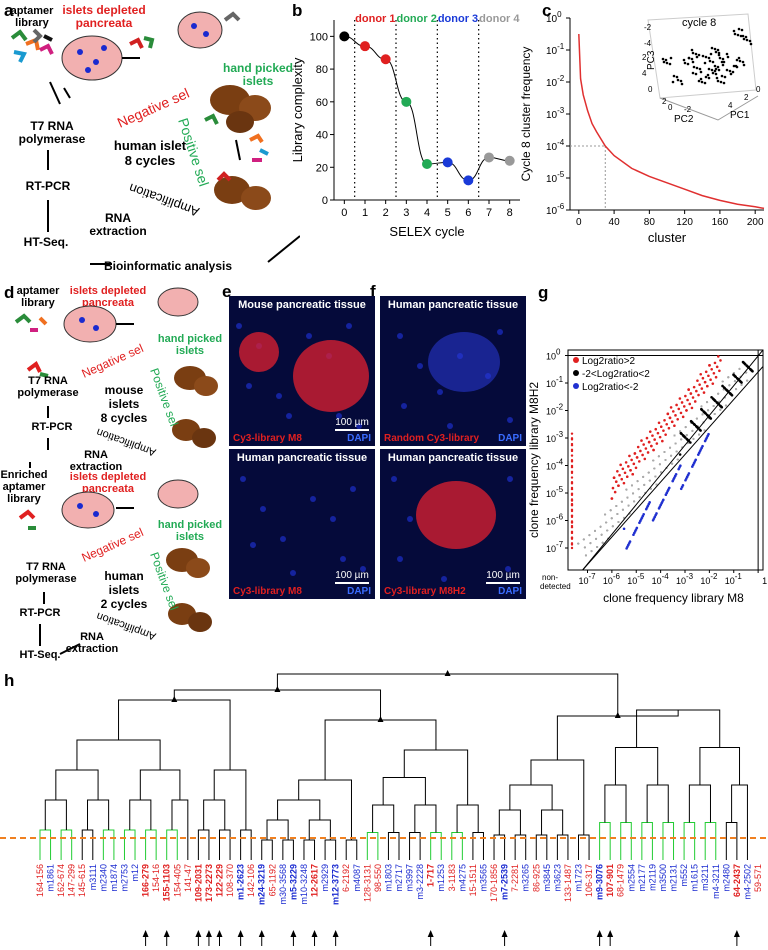 This screenshot has width=768, height=950. I want to click on islets-icon-d1, so click(122, 404).